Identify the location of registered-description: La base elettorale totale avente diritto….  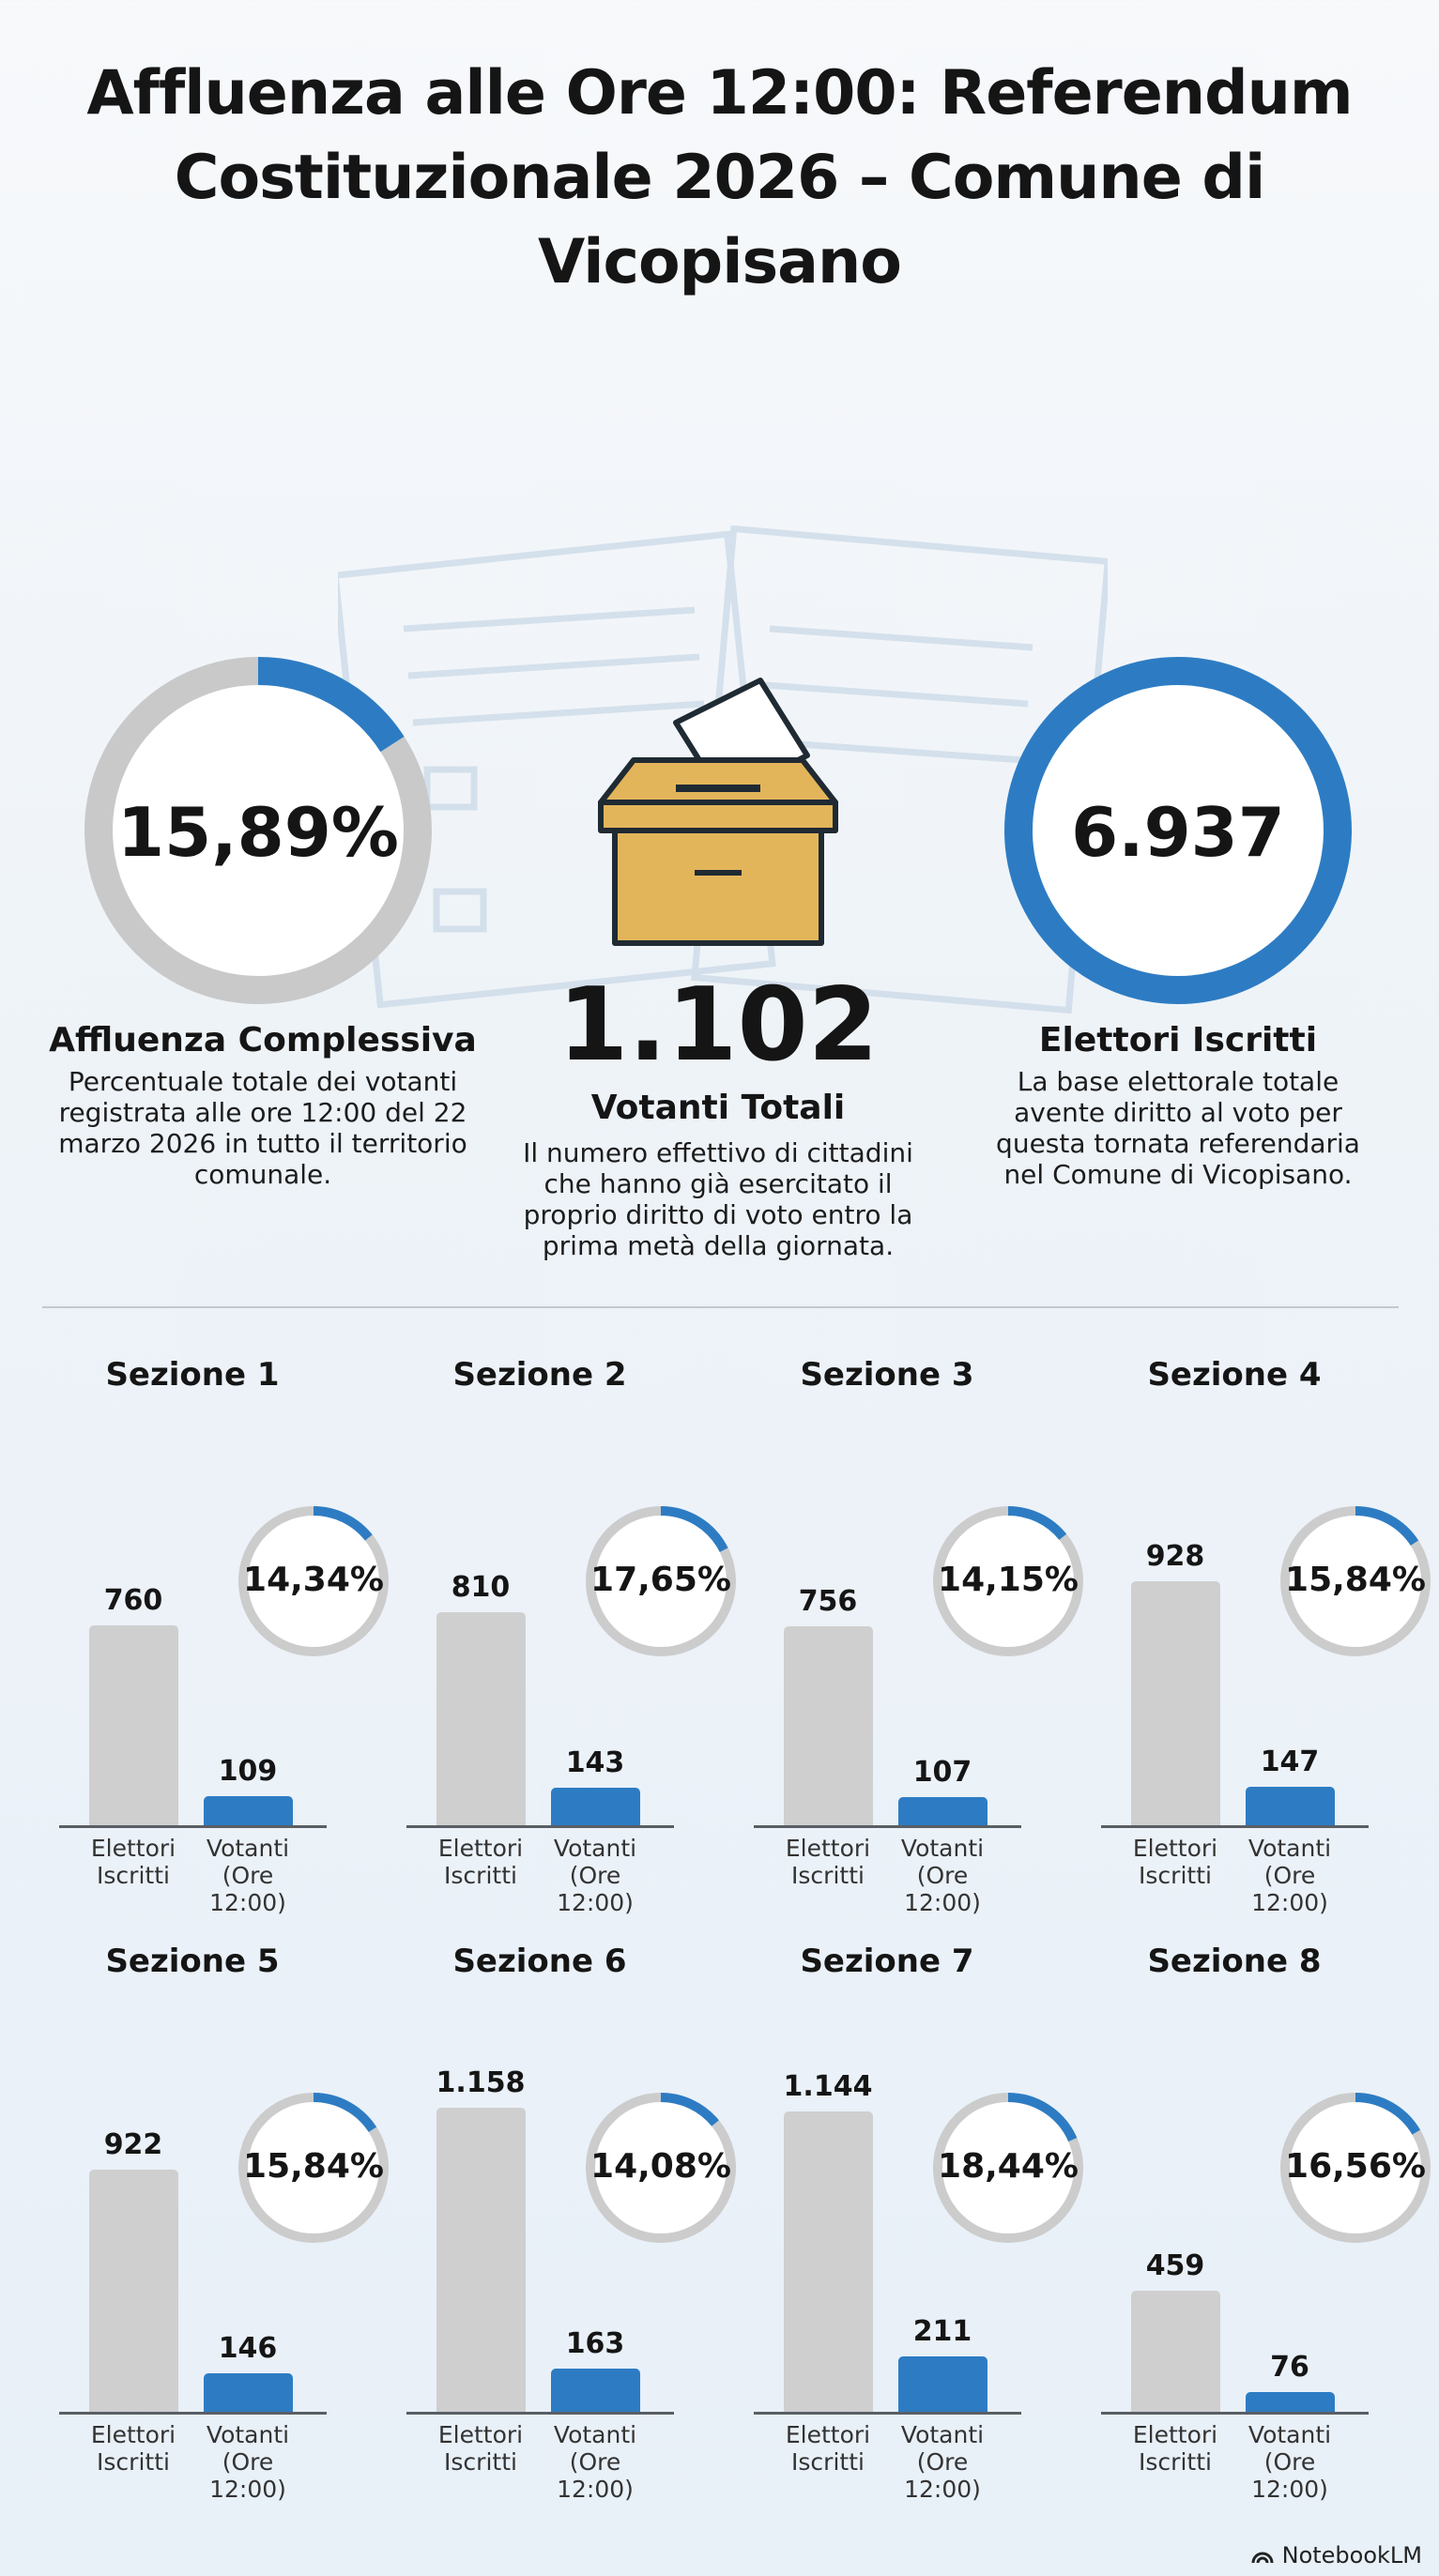
(1178, 1128).